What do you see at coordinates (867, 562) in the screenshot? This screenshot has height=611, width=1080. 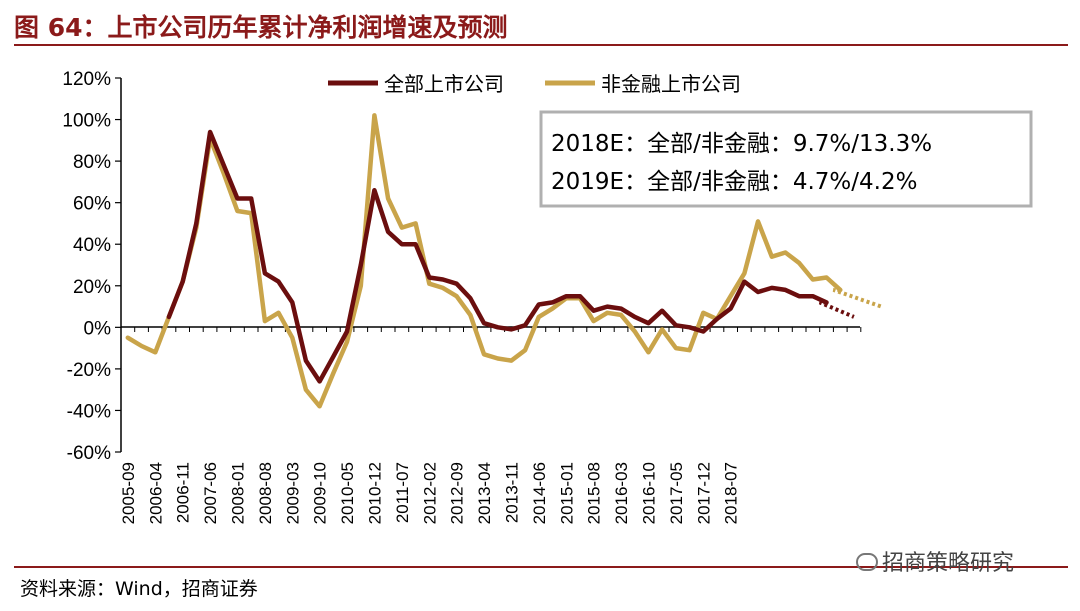 I see `chat-icon` at bounding box center [867, 562].